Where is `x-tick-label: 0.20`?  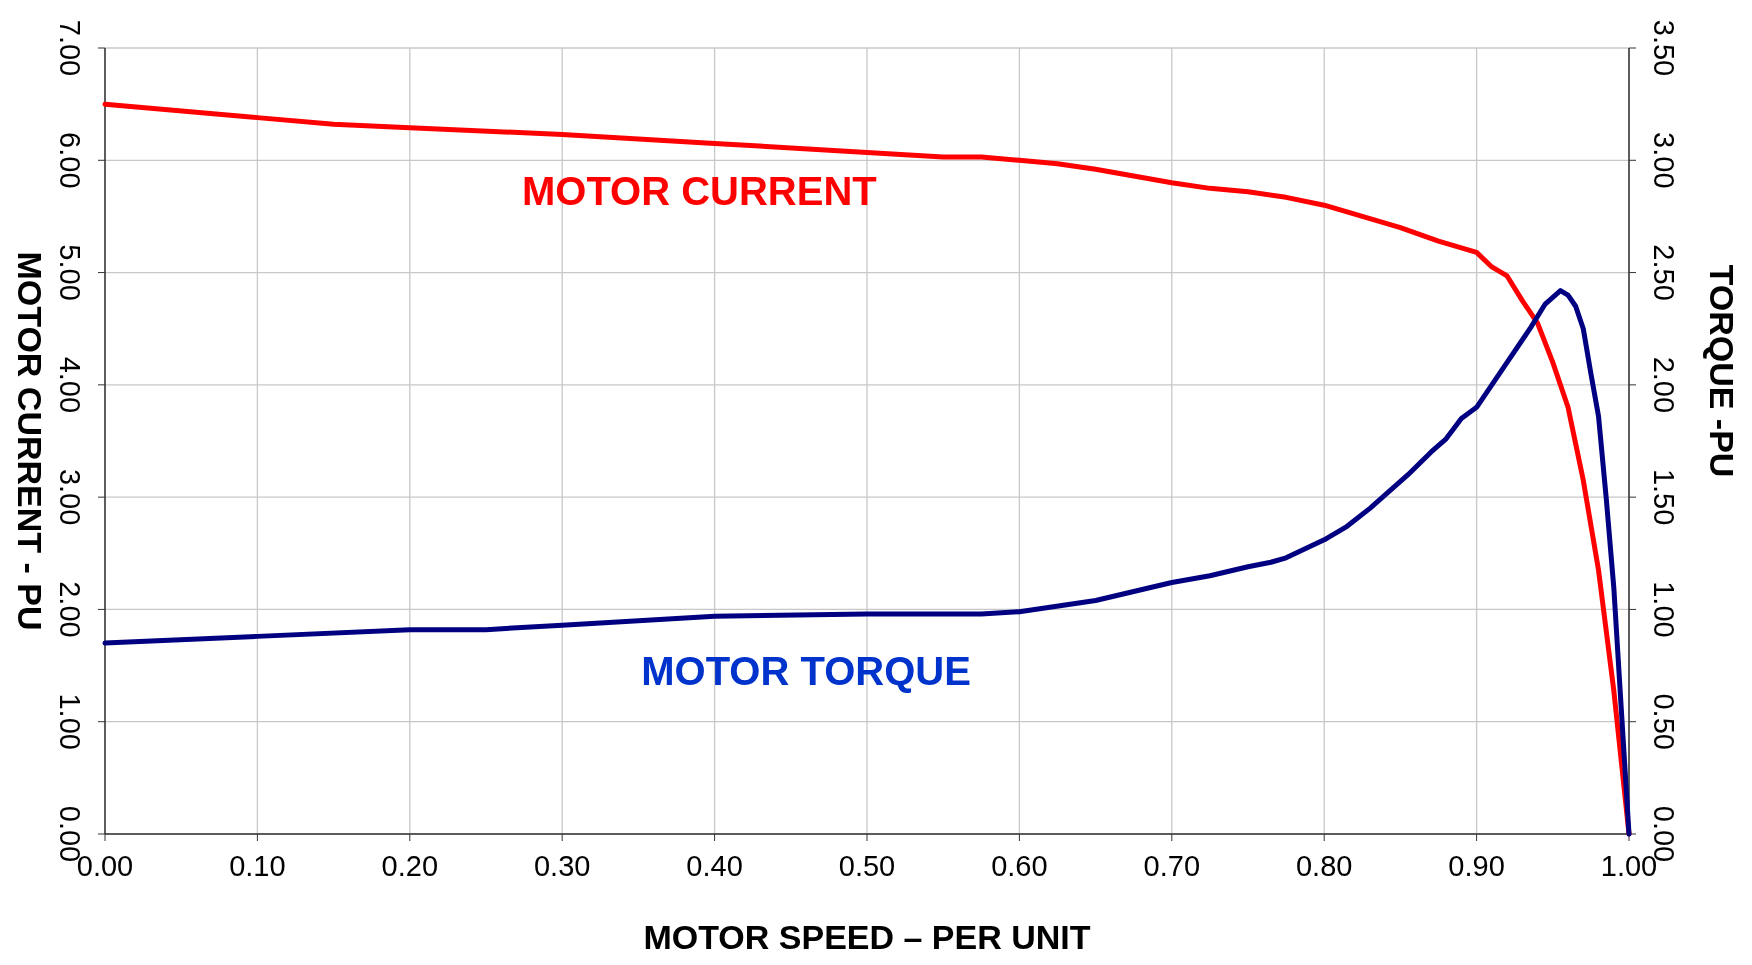
x-tick-label: 0.20 is located at coordinates (410, 866).